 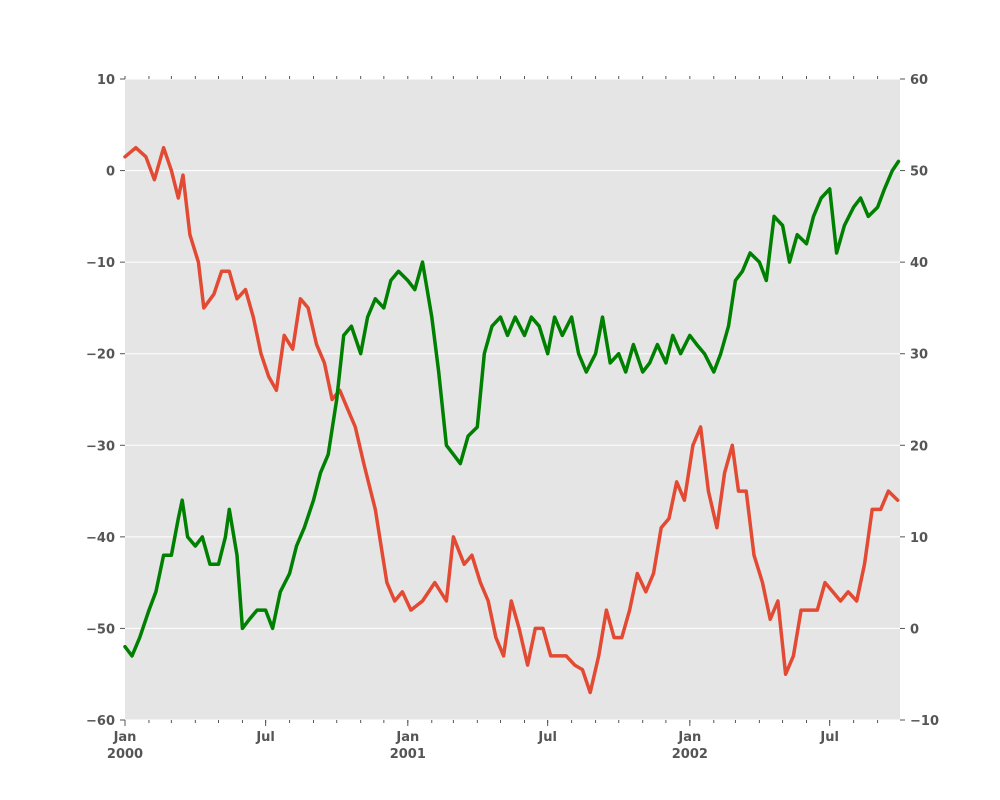 I want to click on y-left-tick-label: −10, so click(x=100, y=263).